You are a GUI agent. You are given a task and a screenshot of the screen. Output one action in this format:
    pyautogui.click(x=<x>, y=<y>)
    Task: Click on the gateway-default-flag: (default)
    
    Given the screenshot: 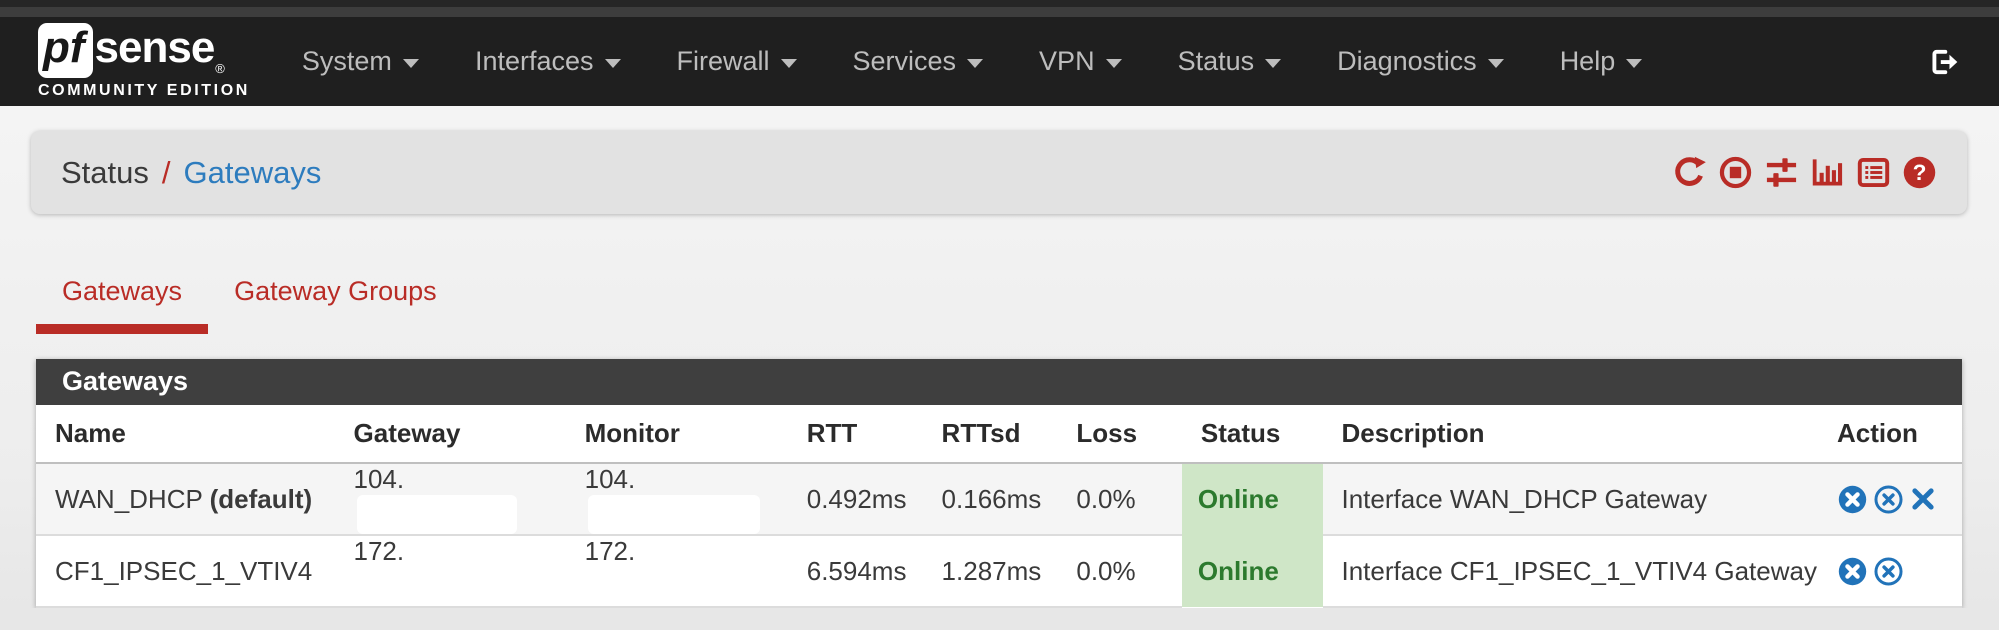 What is the action you would take?
    pyautogui.click(x=261, y=498)
    